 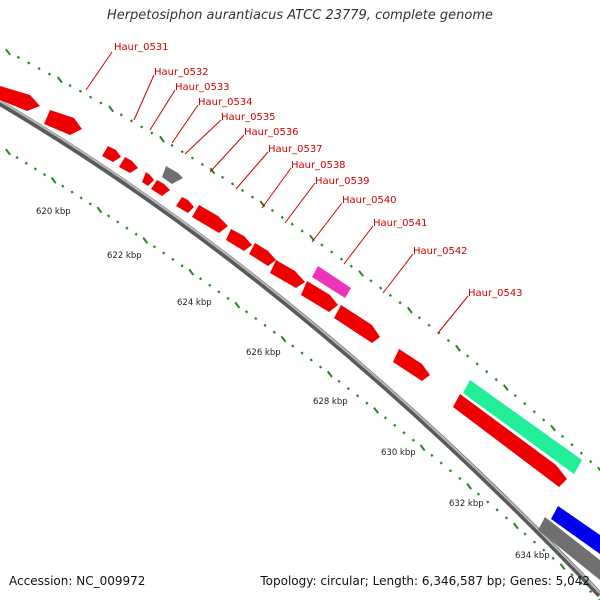 What do you see at coordinates (575, 530) in the screenshot?
I see `gene-arrow-blue` at bounding box center [575, 530].